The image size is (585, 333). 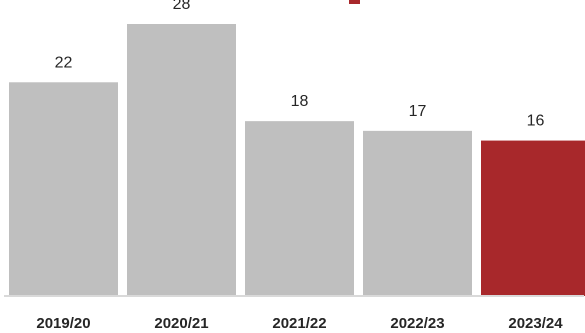 What do you see at coordinates (417, 323) in the screenshot?
I see `category-label-2022/23: 2022/23` at bounding box center [417, 323].